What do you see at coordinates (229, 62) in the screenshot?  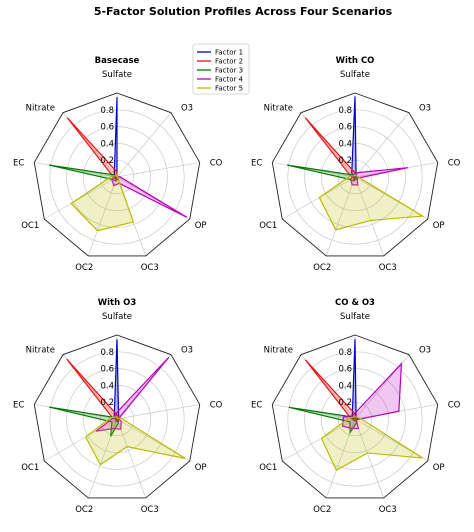 I see `legend-label: Factor 2` at bounding box center [229, 62].